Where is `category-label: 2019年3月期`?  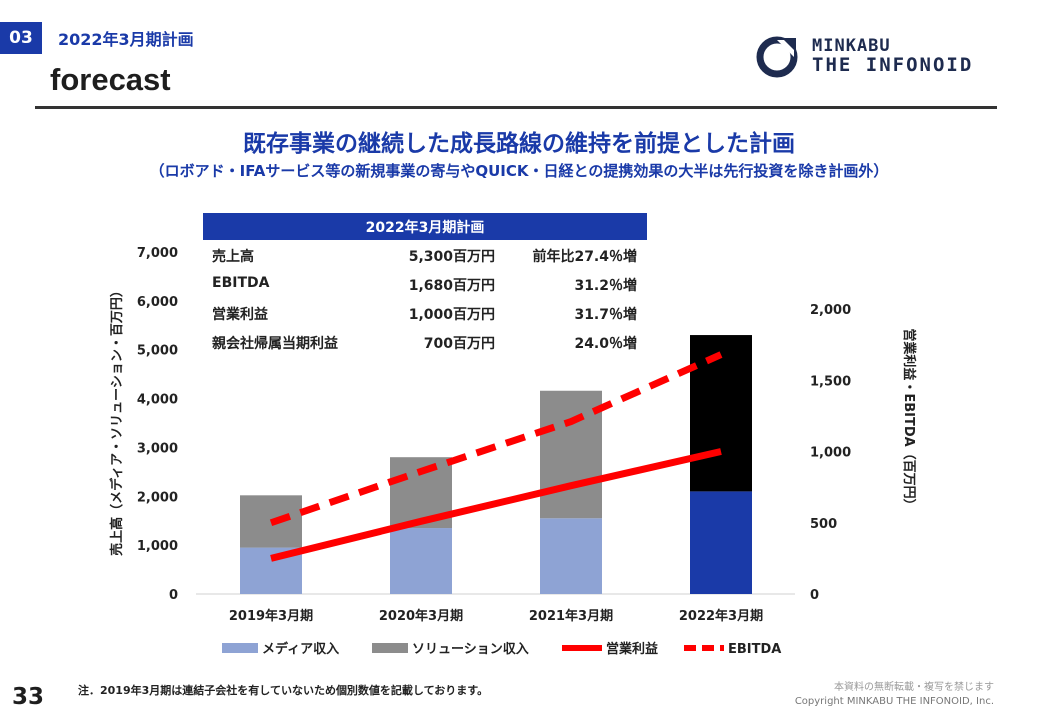
category-label: 2019年3月期 is located at coordinates (271, 616).